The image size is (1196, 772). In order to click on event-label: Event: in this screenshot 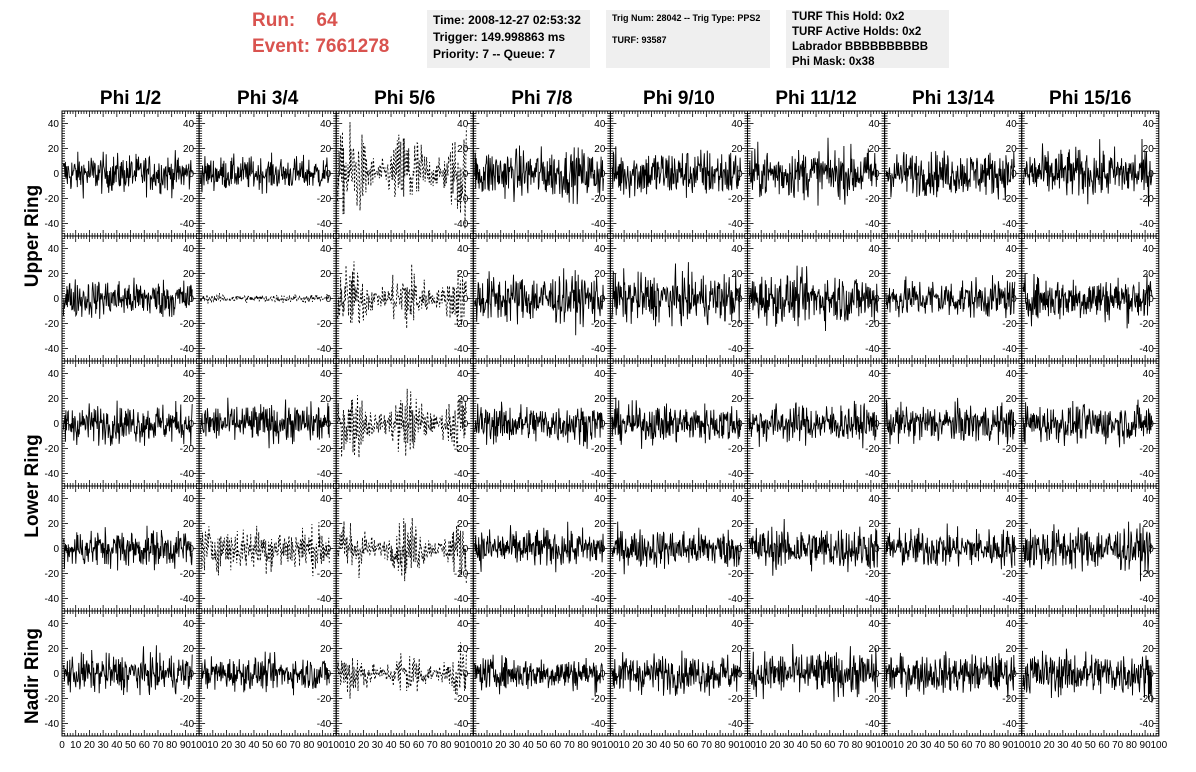, I will do `click(281, 46)`.